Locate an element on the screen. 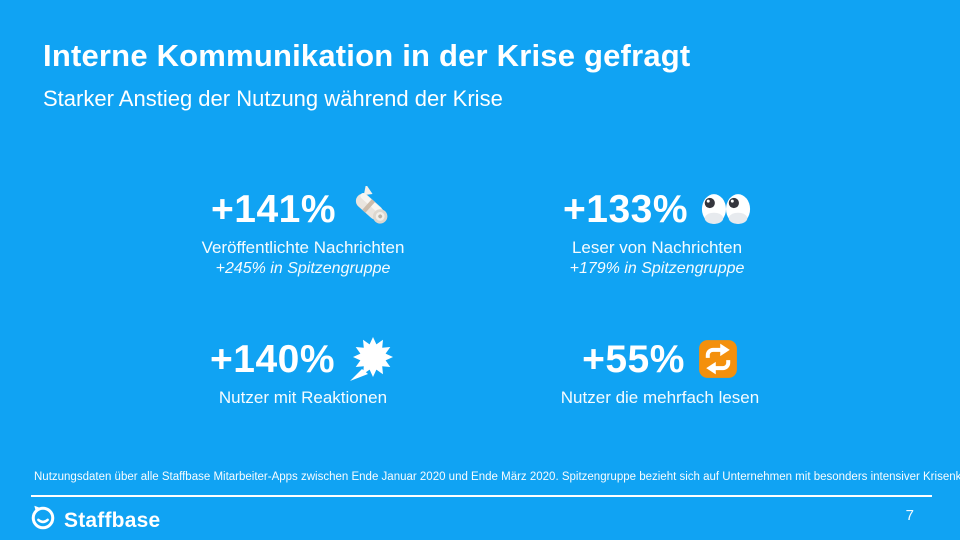  stat-label: Nutzer mit Reaktionen is located at coordinates (303, 397).